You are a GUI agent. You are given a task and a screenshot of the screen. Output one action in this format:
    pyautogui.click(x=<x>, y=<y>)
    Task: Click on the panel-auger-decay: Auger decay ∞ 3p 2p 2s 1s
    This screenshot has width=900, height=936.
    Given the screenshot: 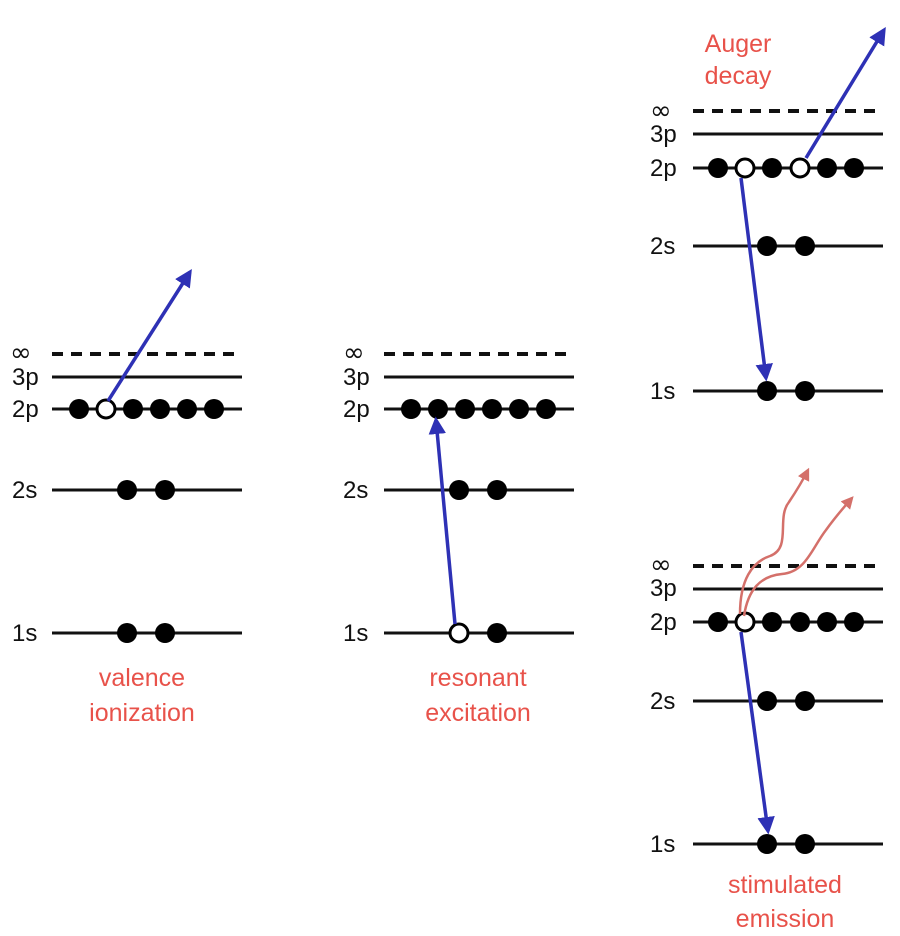 What is the action you would take?
    pyautogui.click(x=768, y=216)
    